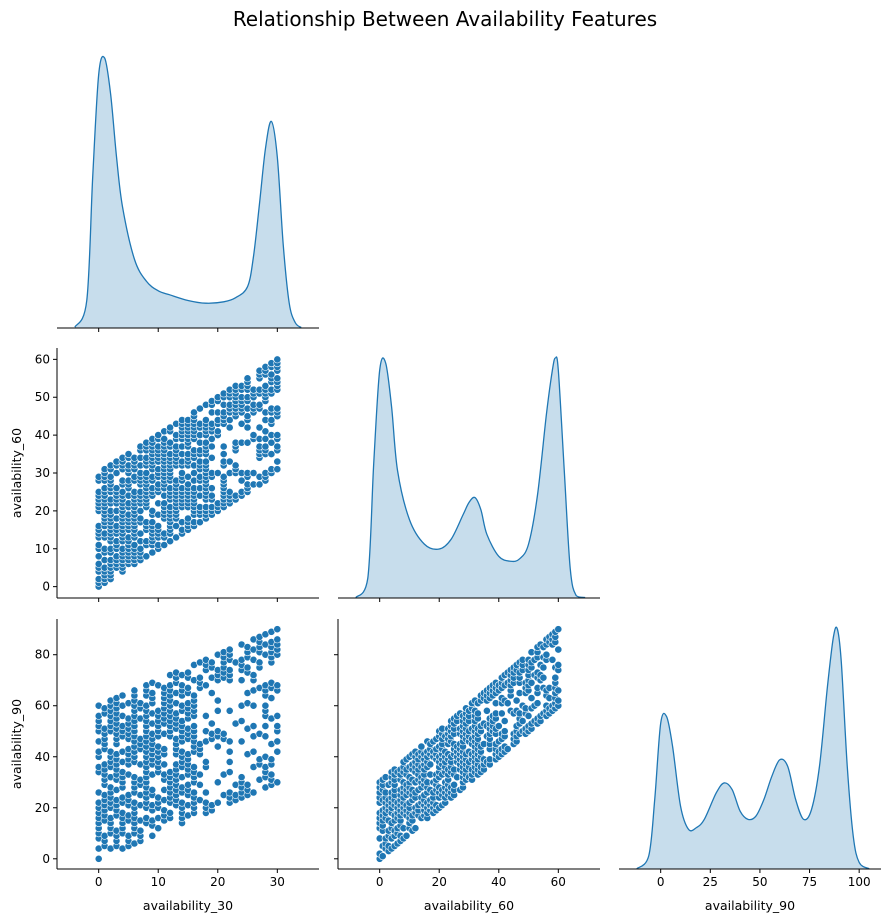 This screenshot has height=923, width=889. What do you see at coordinates (46, 859) in the screenshot?
I see `y-tick-label: 0` at bounding box center [46, 859].